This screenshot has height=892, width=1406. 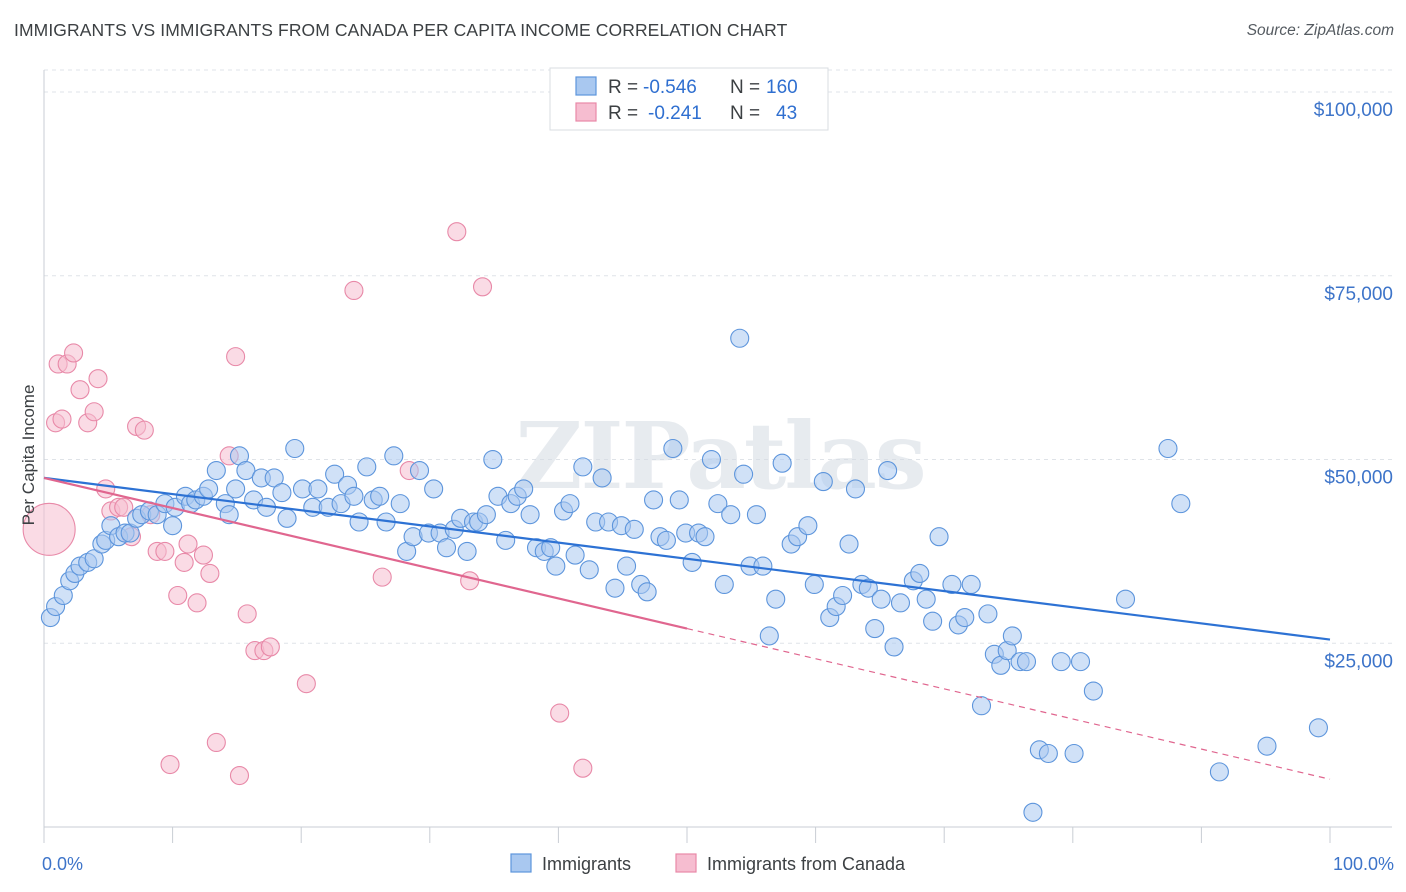 What do you see at coordinates (806, 864) in the screenshot?
I see `bottom-legend-label-canada: Immigrants from Canada` at bounding box center [806, 864].